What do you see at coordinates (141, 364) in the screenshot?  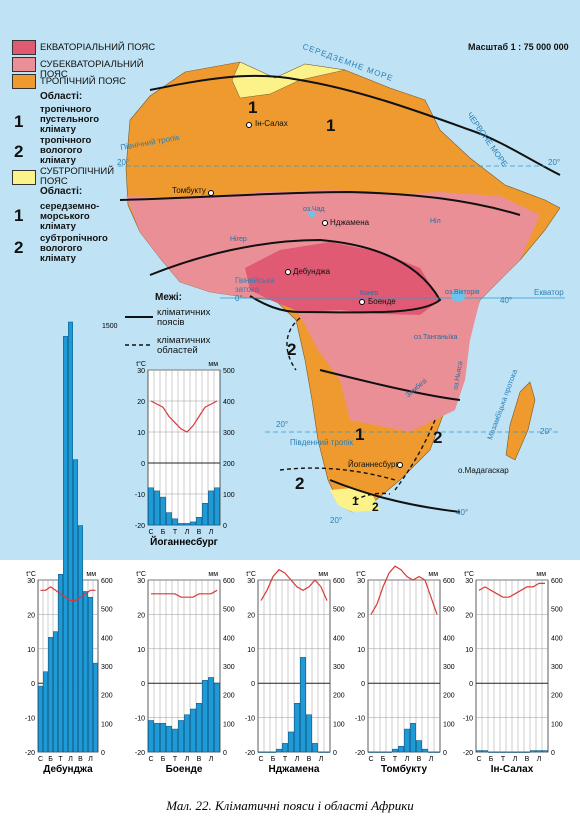 I see `t-unit-label: t°C` at bounding box center [141, 364].